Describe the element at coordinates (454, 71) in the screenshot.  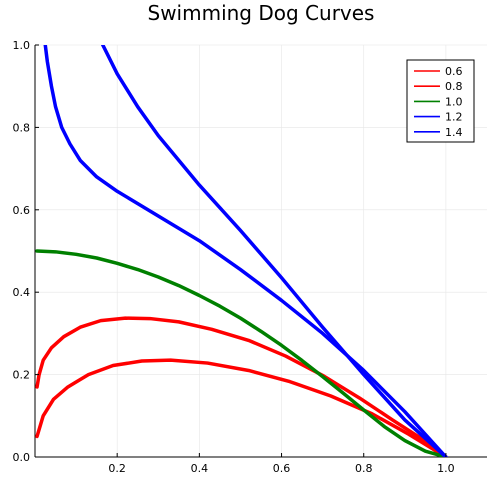
I see `legend-label: 0.6` at that location.